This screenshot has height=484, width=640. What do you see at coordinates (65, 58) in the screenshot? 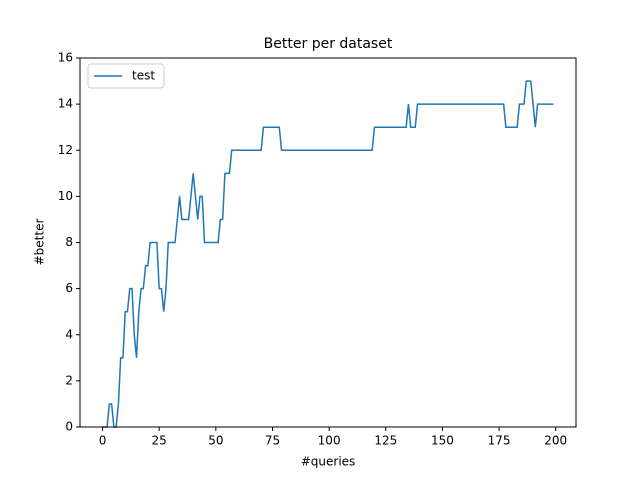
I see `y-tick-label: 16` at bounding box center [65, 58].